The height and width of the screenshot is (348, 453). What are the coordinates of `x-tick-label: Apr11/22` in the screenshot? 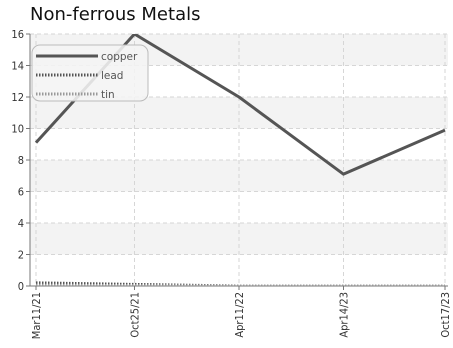 It's located at (239, 315).